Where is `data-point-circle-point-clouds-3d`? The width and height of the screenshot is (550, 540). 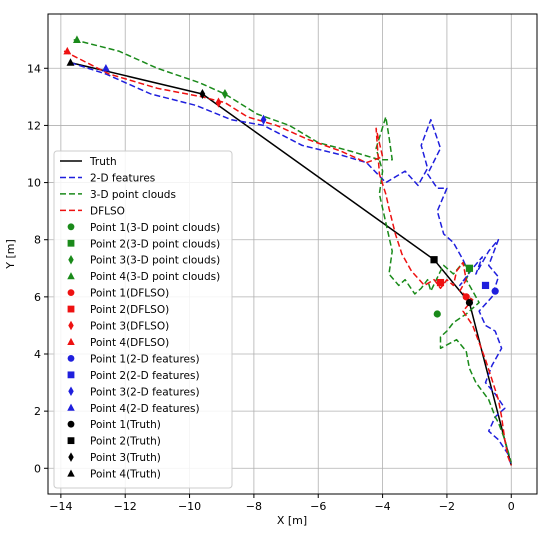 data-point-circle-point-clouds-3d is located at coordinates (437, 314).